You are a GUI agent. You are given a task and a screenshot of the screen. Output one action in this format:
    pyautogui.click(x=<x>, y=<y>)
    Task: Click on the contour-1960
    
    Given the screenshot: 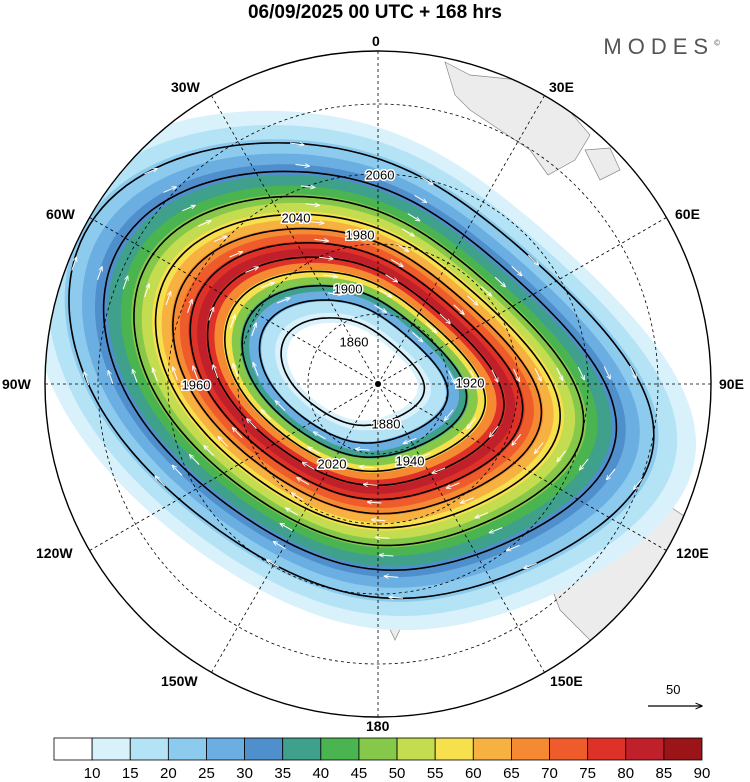 What is the action you would take?
    pyautogui.click(x=356, y=371)
    